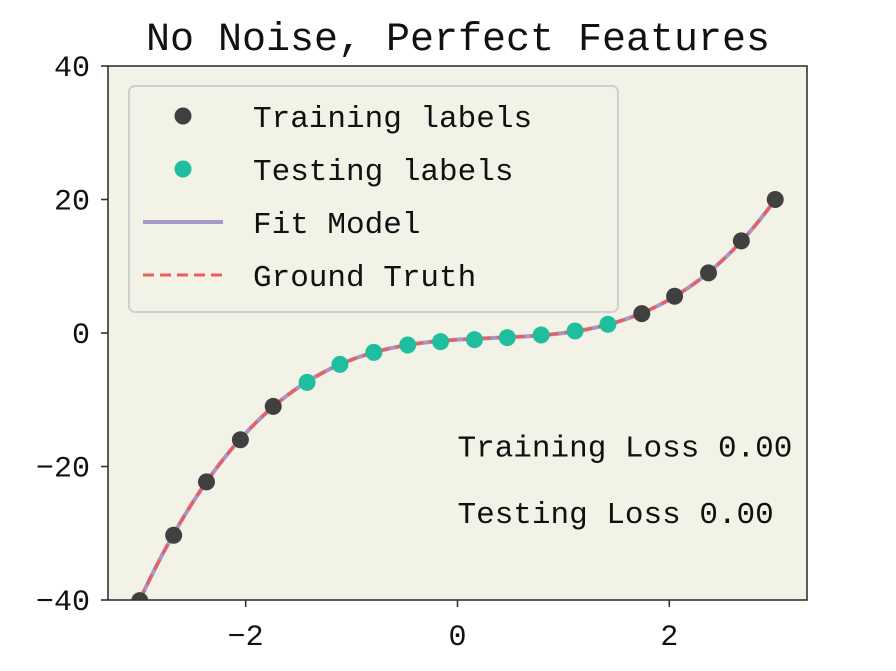 This screenshot has width=896, height=671. What do you see at coordinates (72, 203) in the screenshot?
I see `y-tick-label: 20` at bounding box center [72, 203].